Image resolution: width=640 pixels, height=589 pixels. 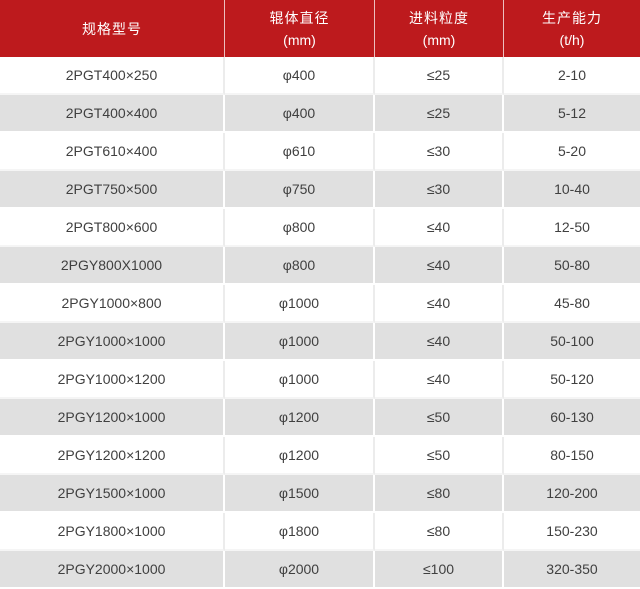 What do you see at coordinates (300, 190) in the screenshot?
I see `cell-roller-diameter: φ750` at bounding box center [300, 190].